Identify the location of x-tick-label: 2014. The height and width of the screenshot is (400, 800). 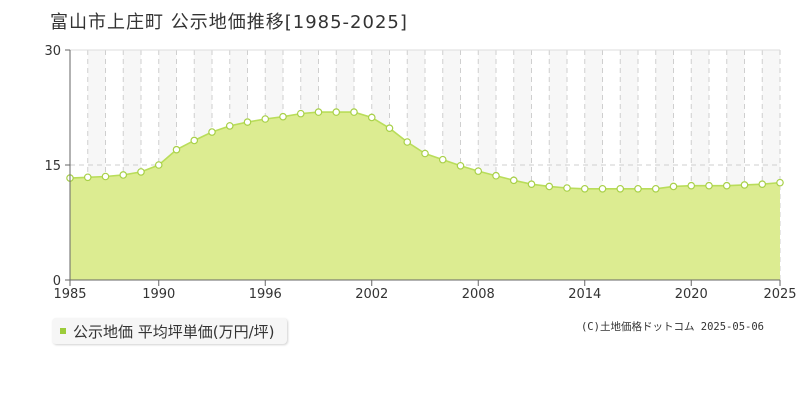
(584, 294).